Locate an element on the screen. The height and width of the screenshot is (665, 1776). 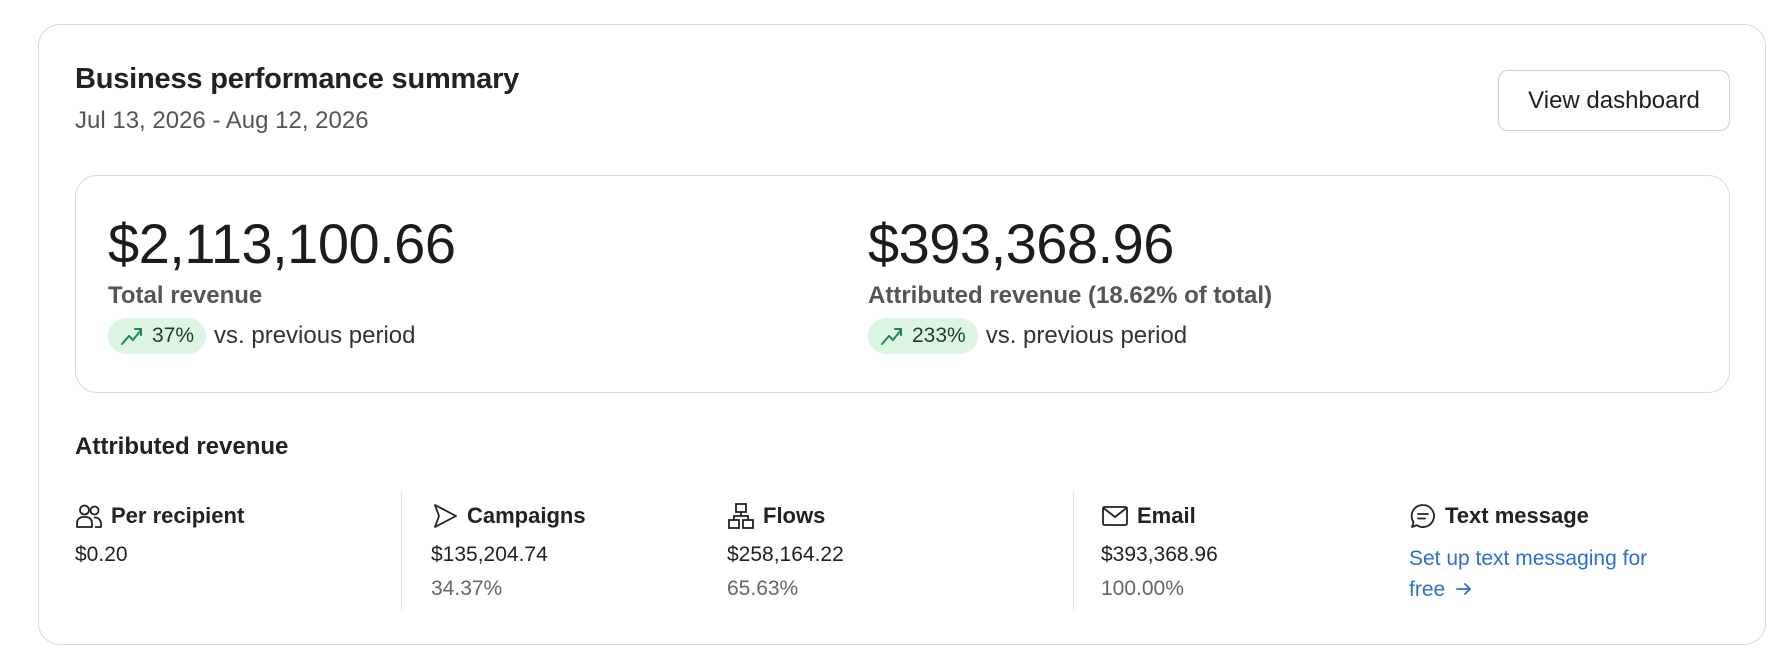
attributed-revenue-change-value: 233% is located at coordinates (939, 335).